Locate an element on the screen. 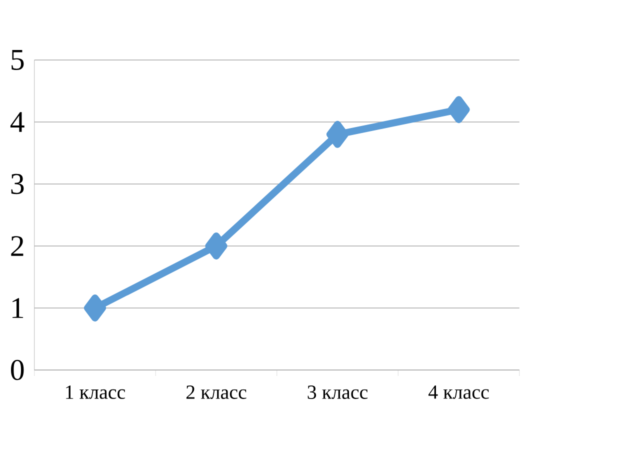 The height and width of the screenshot is (475, 619). y-tick-label: 4 is located at coordinates (17, 122).